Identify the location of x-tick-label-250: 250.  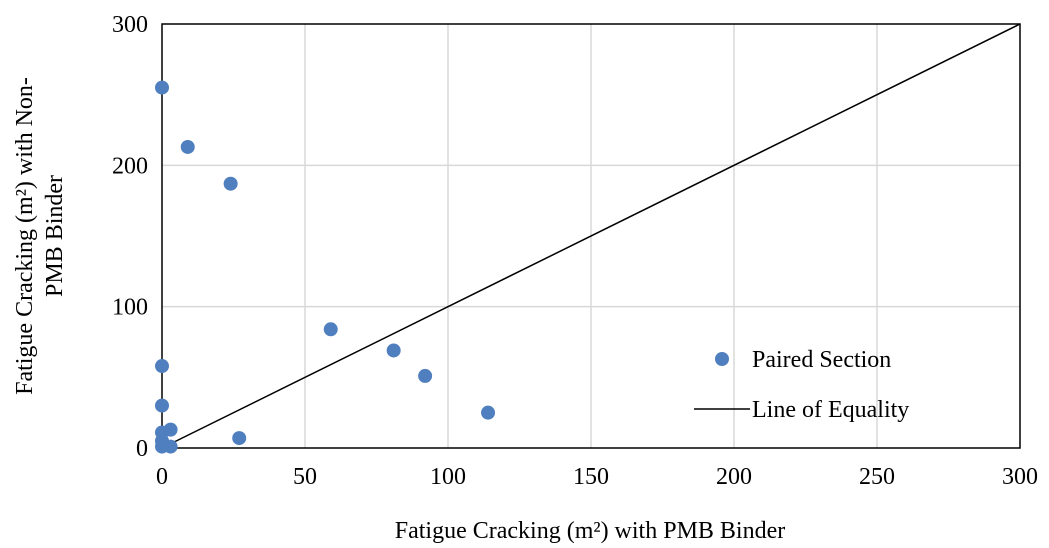
(877, 477).